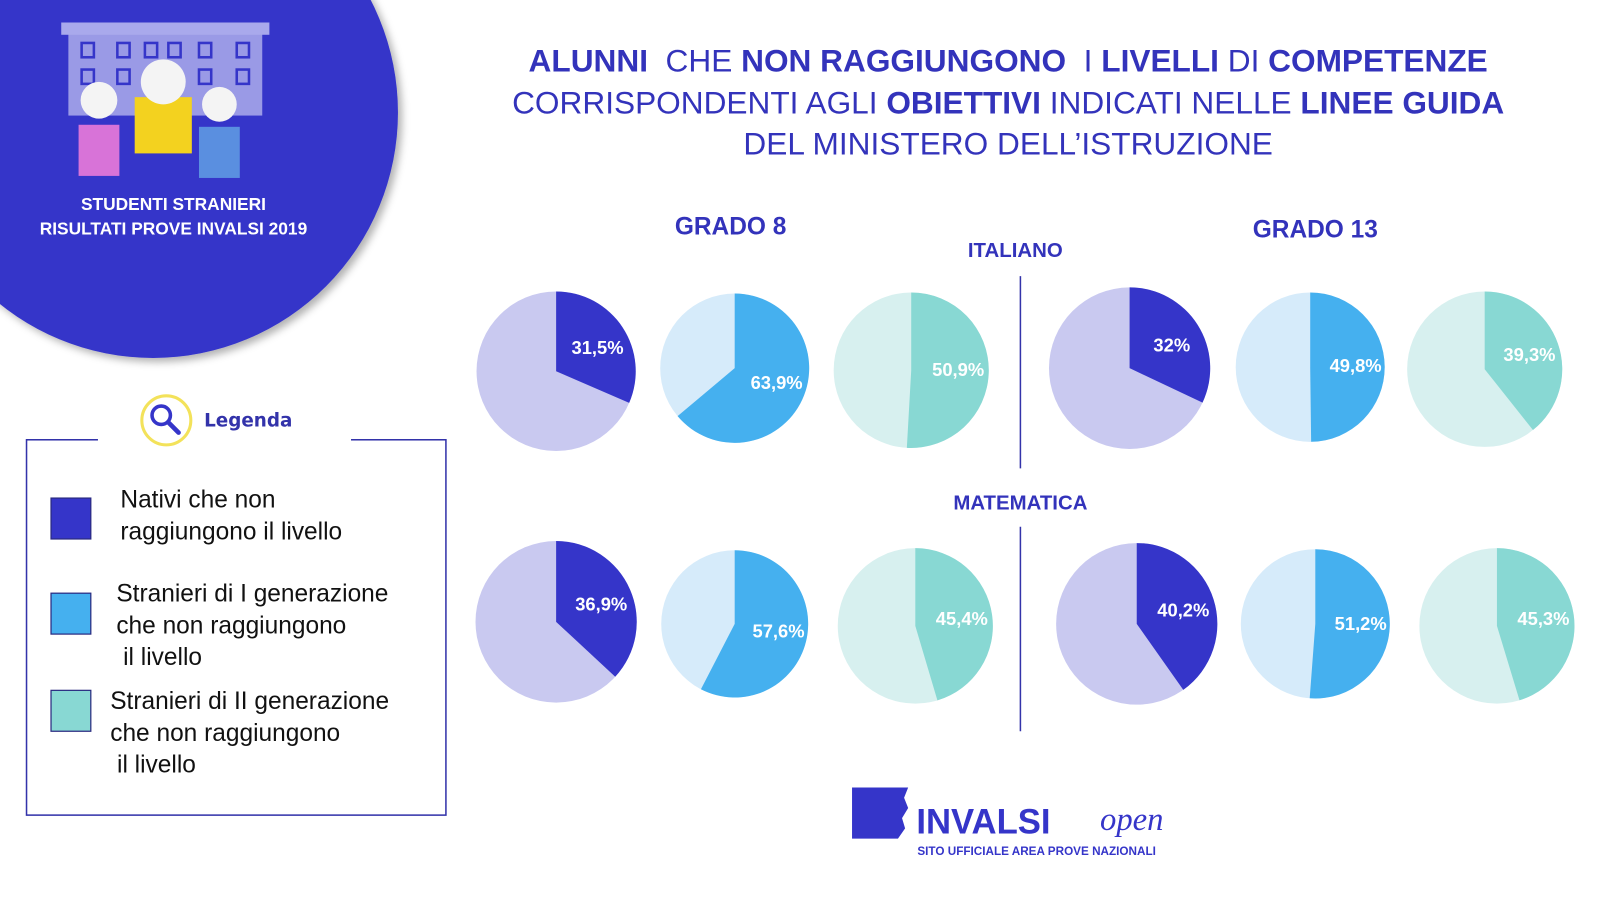 The width and height of the screenshot is (1600, 900). Describe the element at coordinates (731, 227) in the screenshot. I see `column-header: GRADO 8` at that location.